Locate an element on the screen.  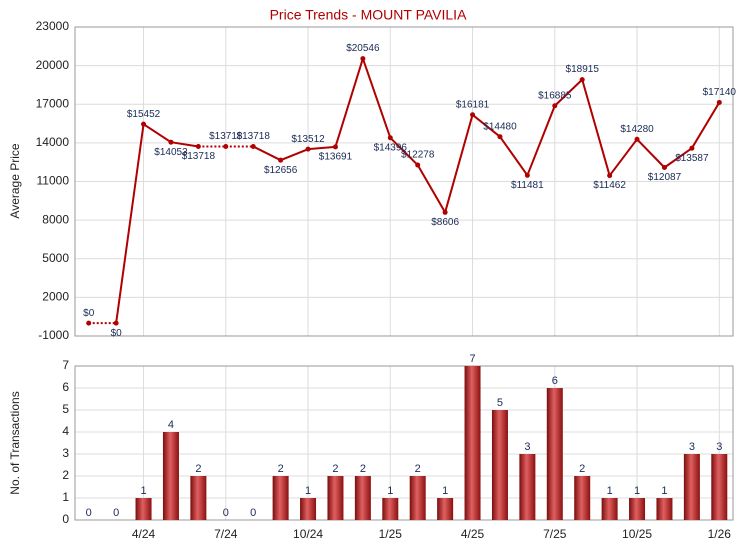
value-label: $13587 is located at coordinates (692, 158).